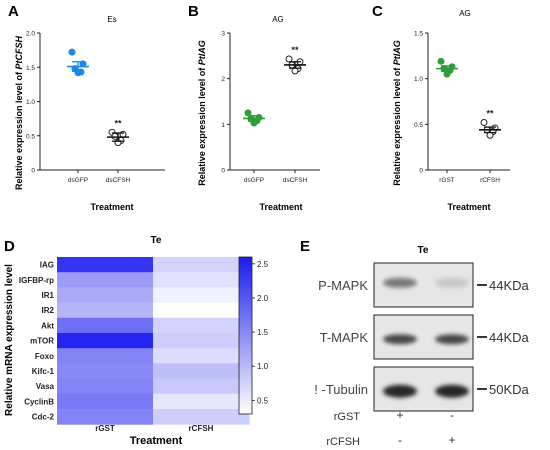  What do you see at coordinates (263, 366) in the screenshot?
I see `colorbar-tick-label: 1.0` at bounding box center [263, 366].